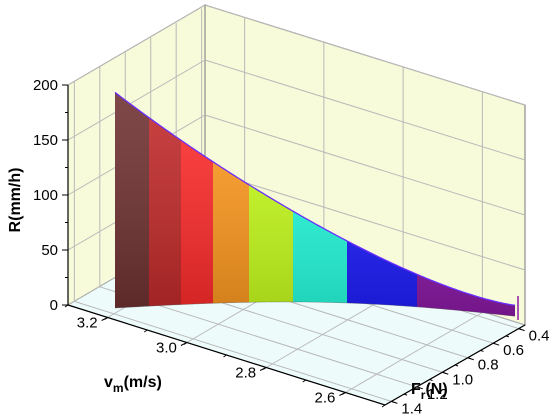 The width and height of the screenshot is (550, 415). I want to click on z-tick-label: 150, so click(45, 140).